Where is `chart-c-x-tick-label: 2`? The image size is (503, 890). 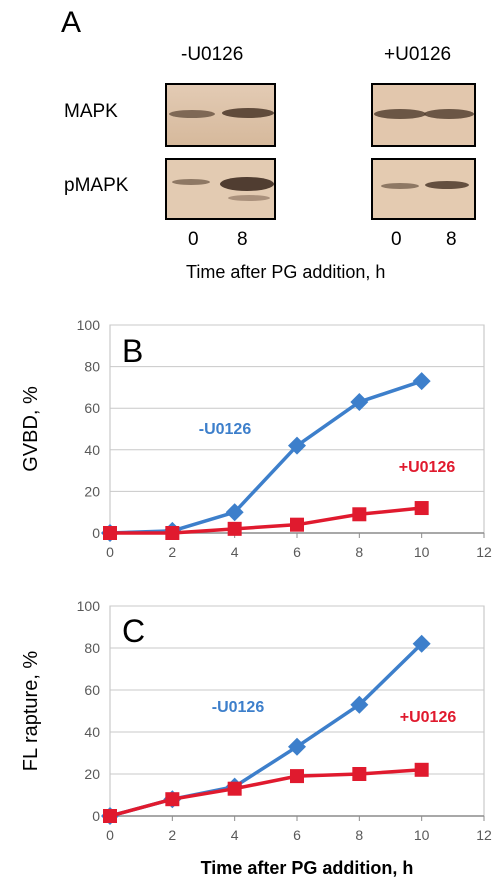
chart-c-x-tick-label: 2 is located at coordinates (172, 835).